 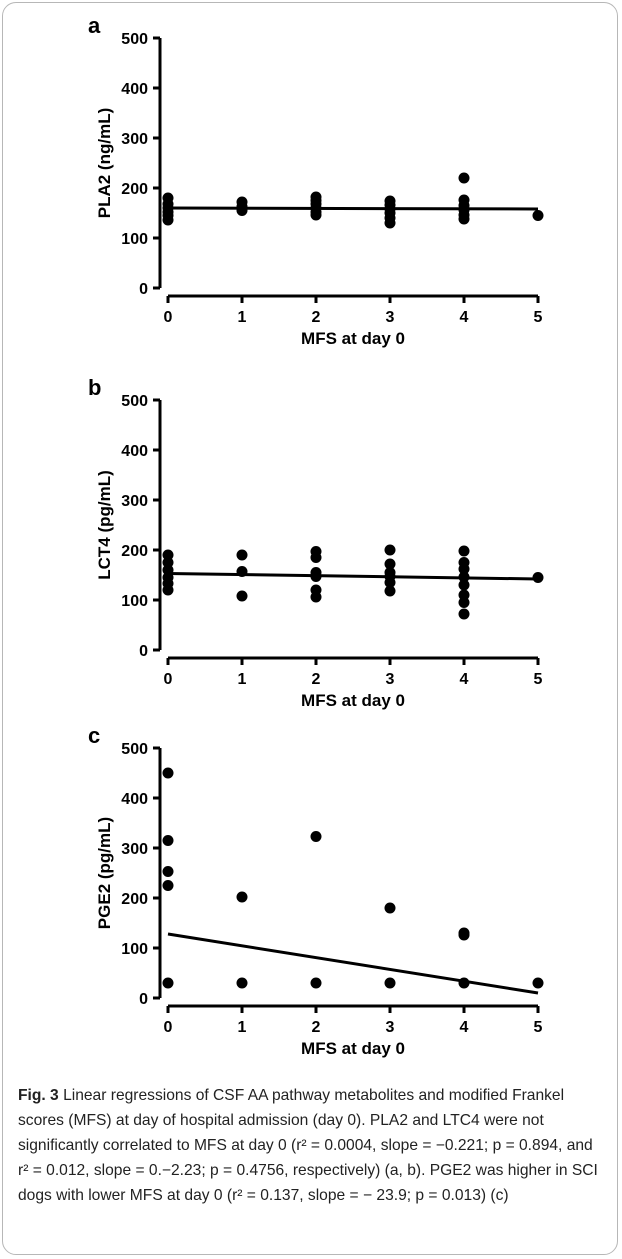 I want to click on panel-label: b, so click(x=94, y=387).